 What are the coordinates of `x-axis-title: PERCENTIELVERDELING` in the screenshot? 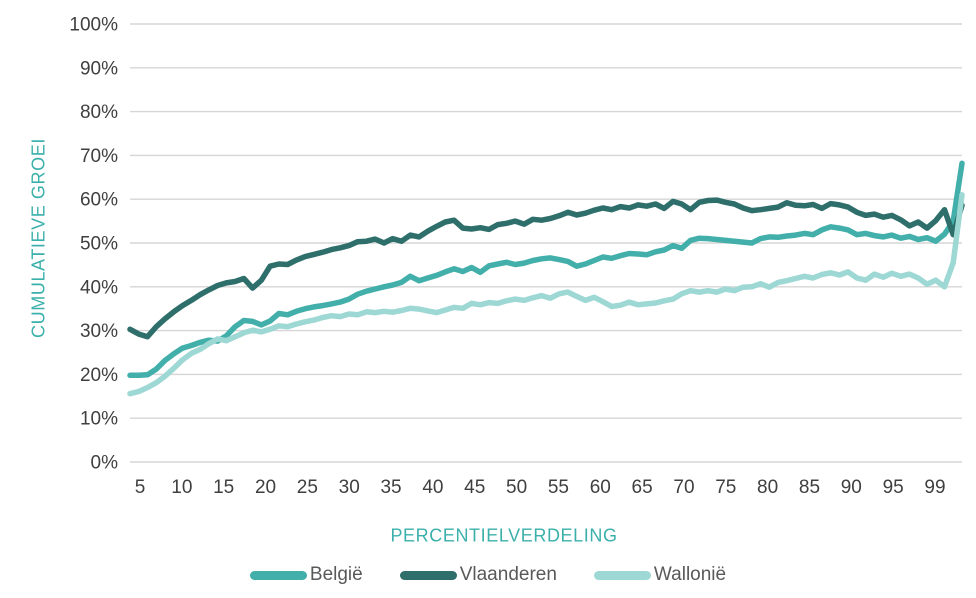 It's located at (504, 535).